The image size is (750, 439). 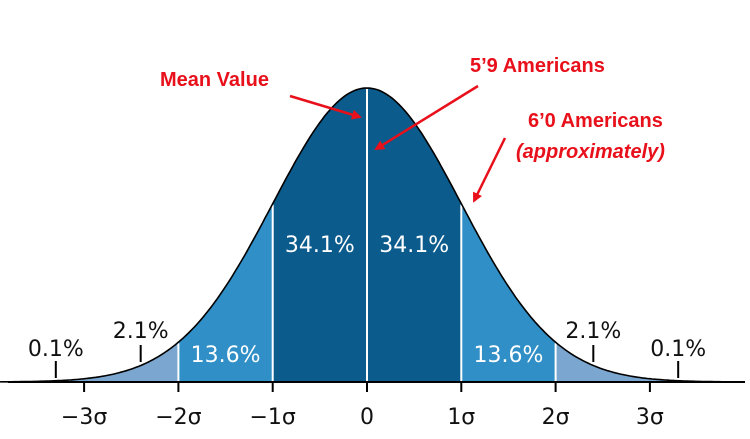 I want to click on x-tick-label-4: 1σ, so click(x=461, y=417).